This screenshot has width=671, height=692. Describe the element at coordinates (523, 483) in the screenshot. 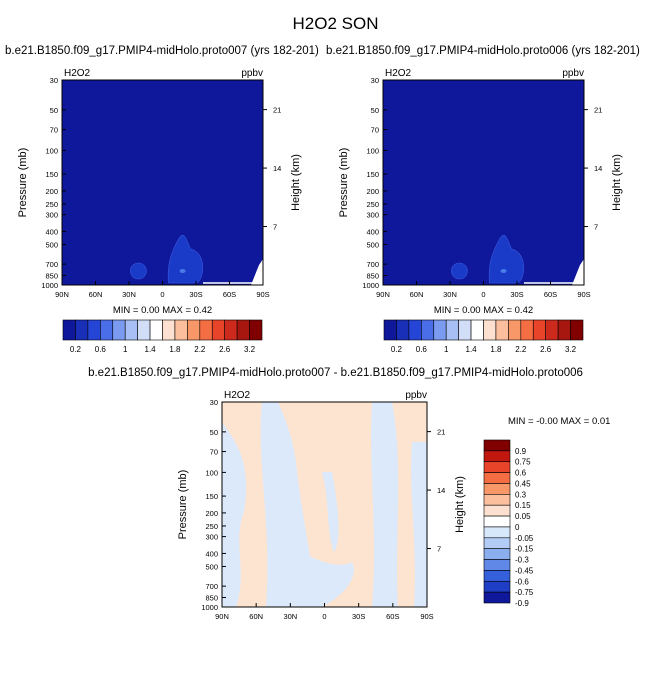

I see `panel-3-colorbar-label: 0.45` at that location.